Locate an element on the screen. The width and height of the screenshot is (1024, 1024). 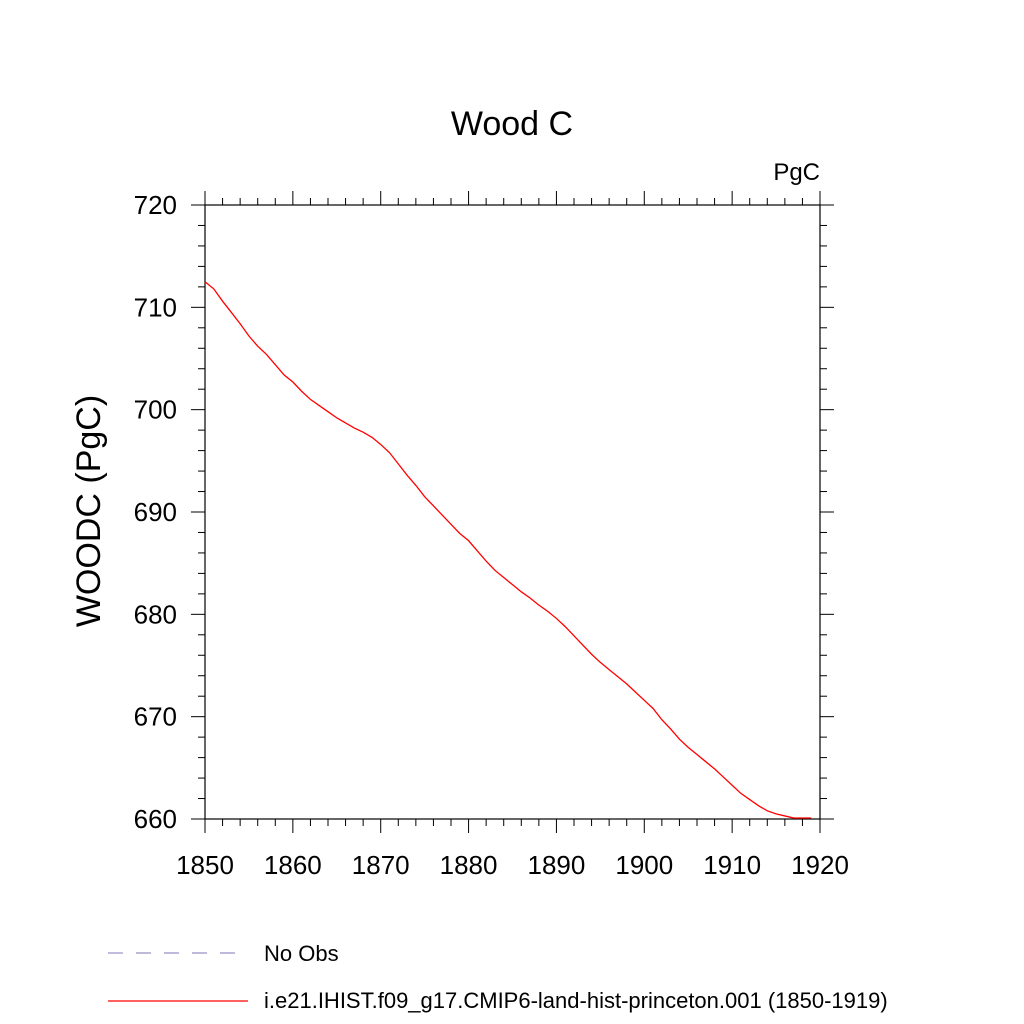
y-tick-label: 690 is located at coordinates (155, 512).